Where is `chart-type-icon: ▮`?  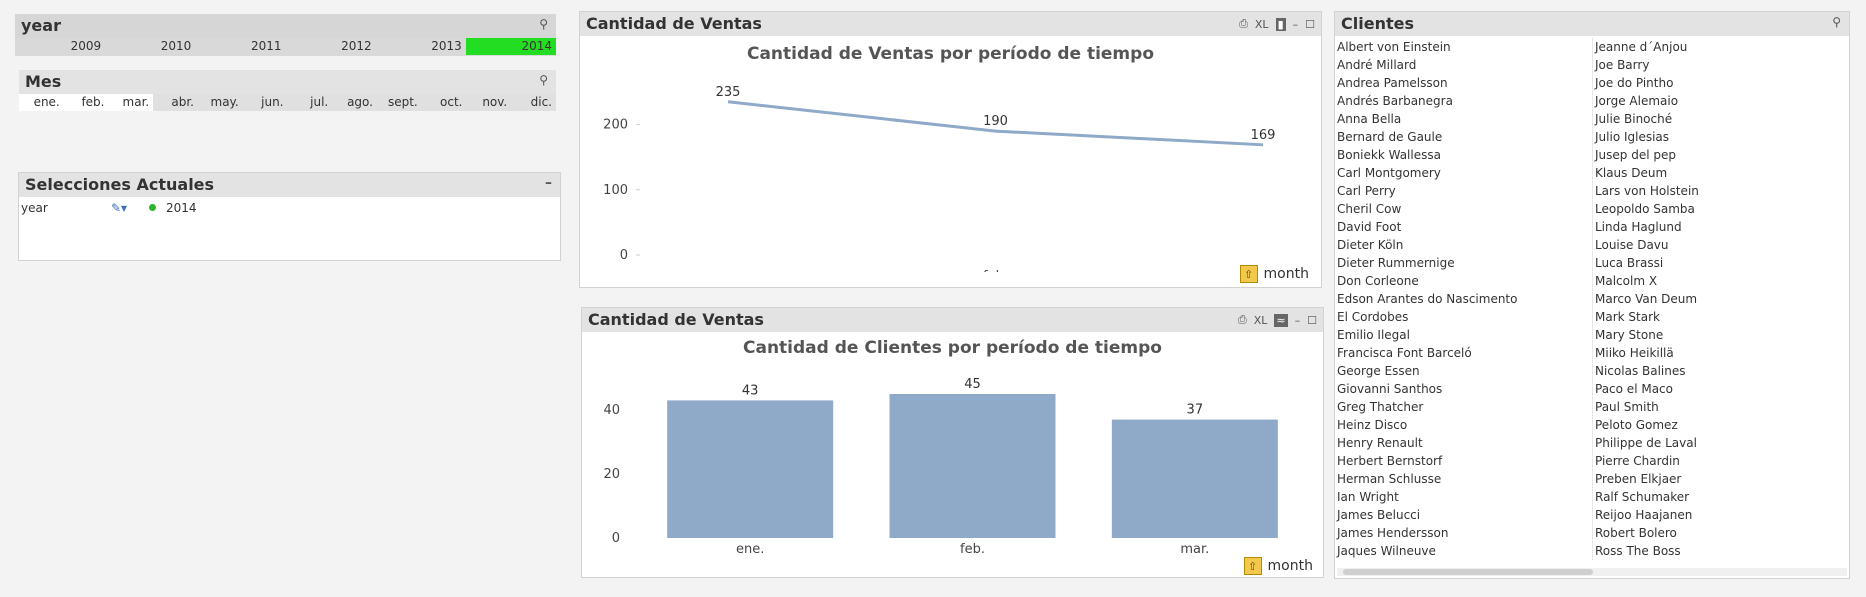 chart-type-icon: ▮ is located at coordinates (1280, 24).